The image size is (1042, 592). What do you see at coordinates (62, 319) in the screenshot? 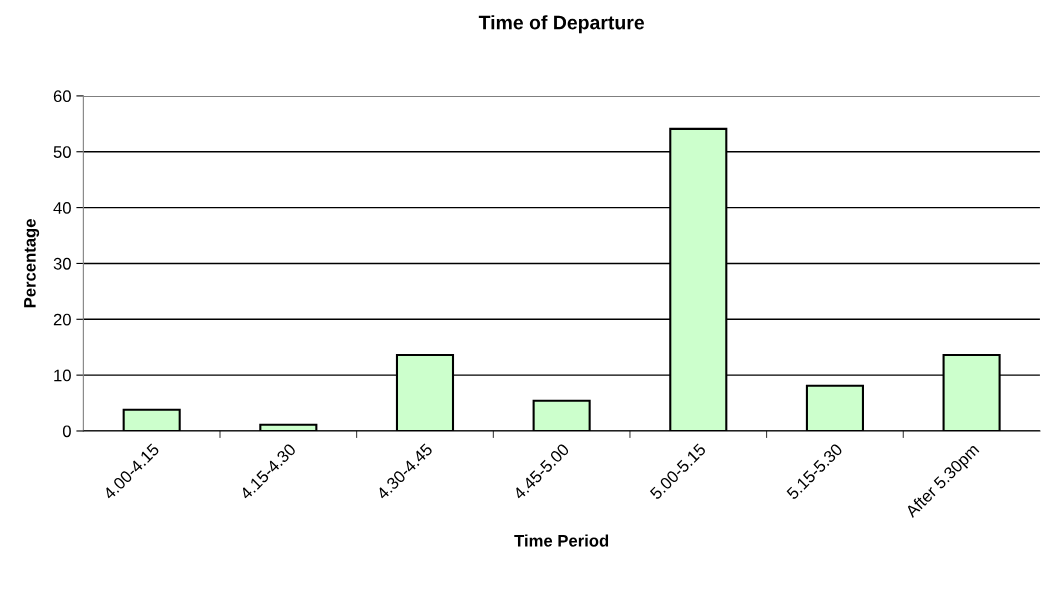
I see `y-tick-label: 20` at bounding box center [62, 319].